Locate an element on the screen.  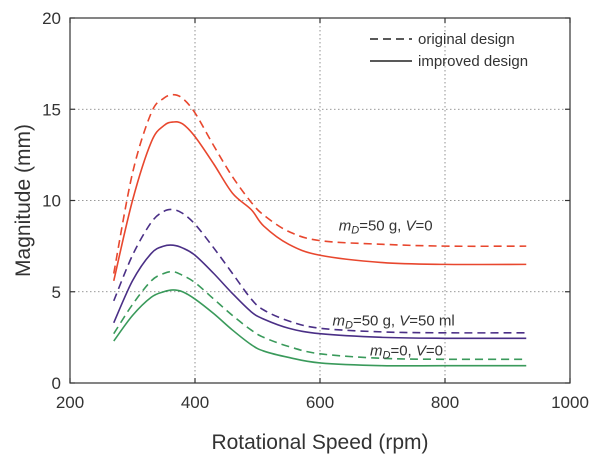
y-tick-label: 20 is located at coordinates (51, 18).